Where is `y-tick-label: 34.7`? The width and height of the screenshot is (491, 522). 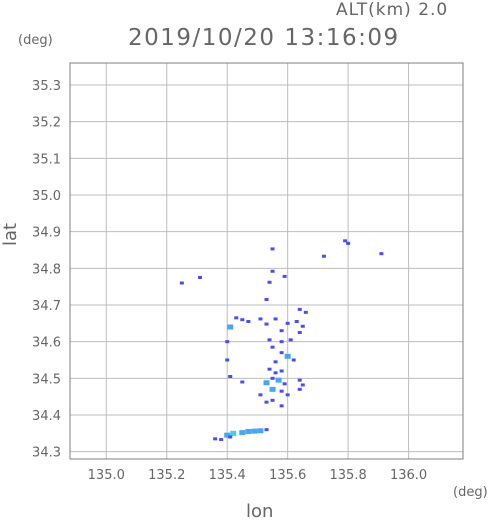 y-tick-label: 34.7 is located at coordinates (46, 306).